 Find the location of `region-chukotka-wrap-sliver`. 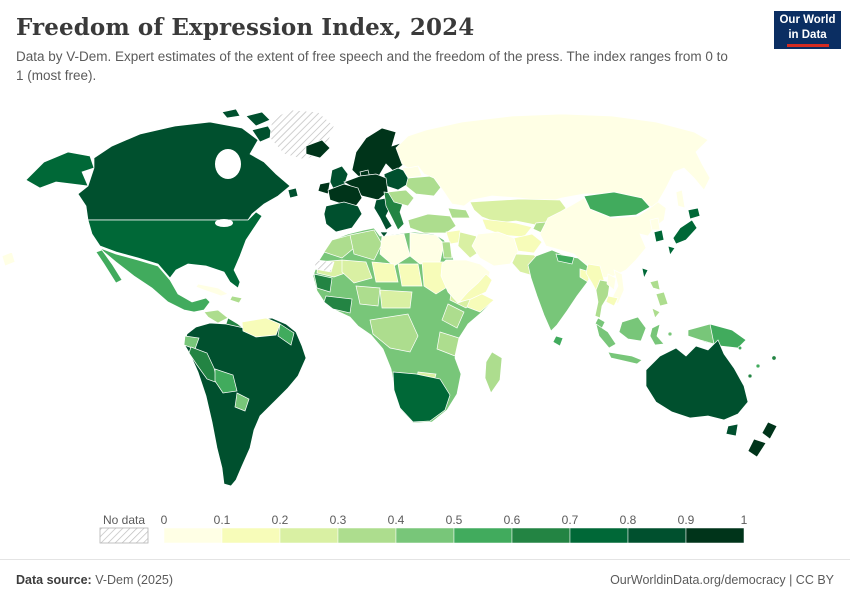

region-chukotka-wrap-sliver is located at coordinates (8, 259).